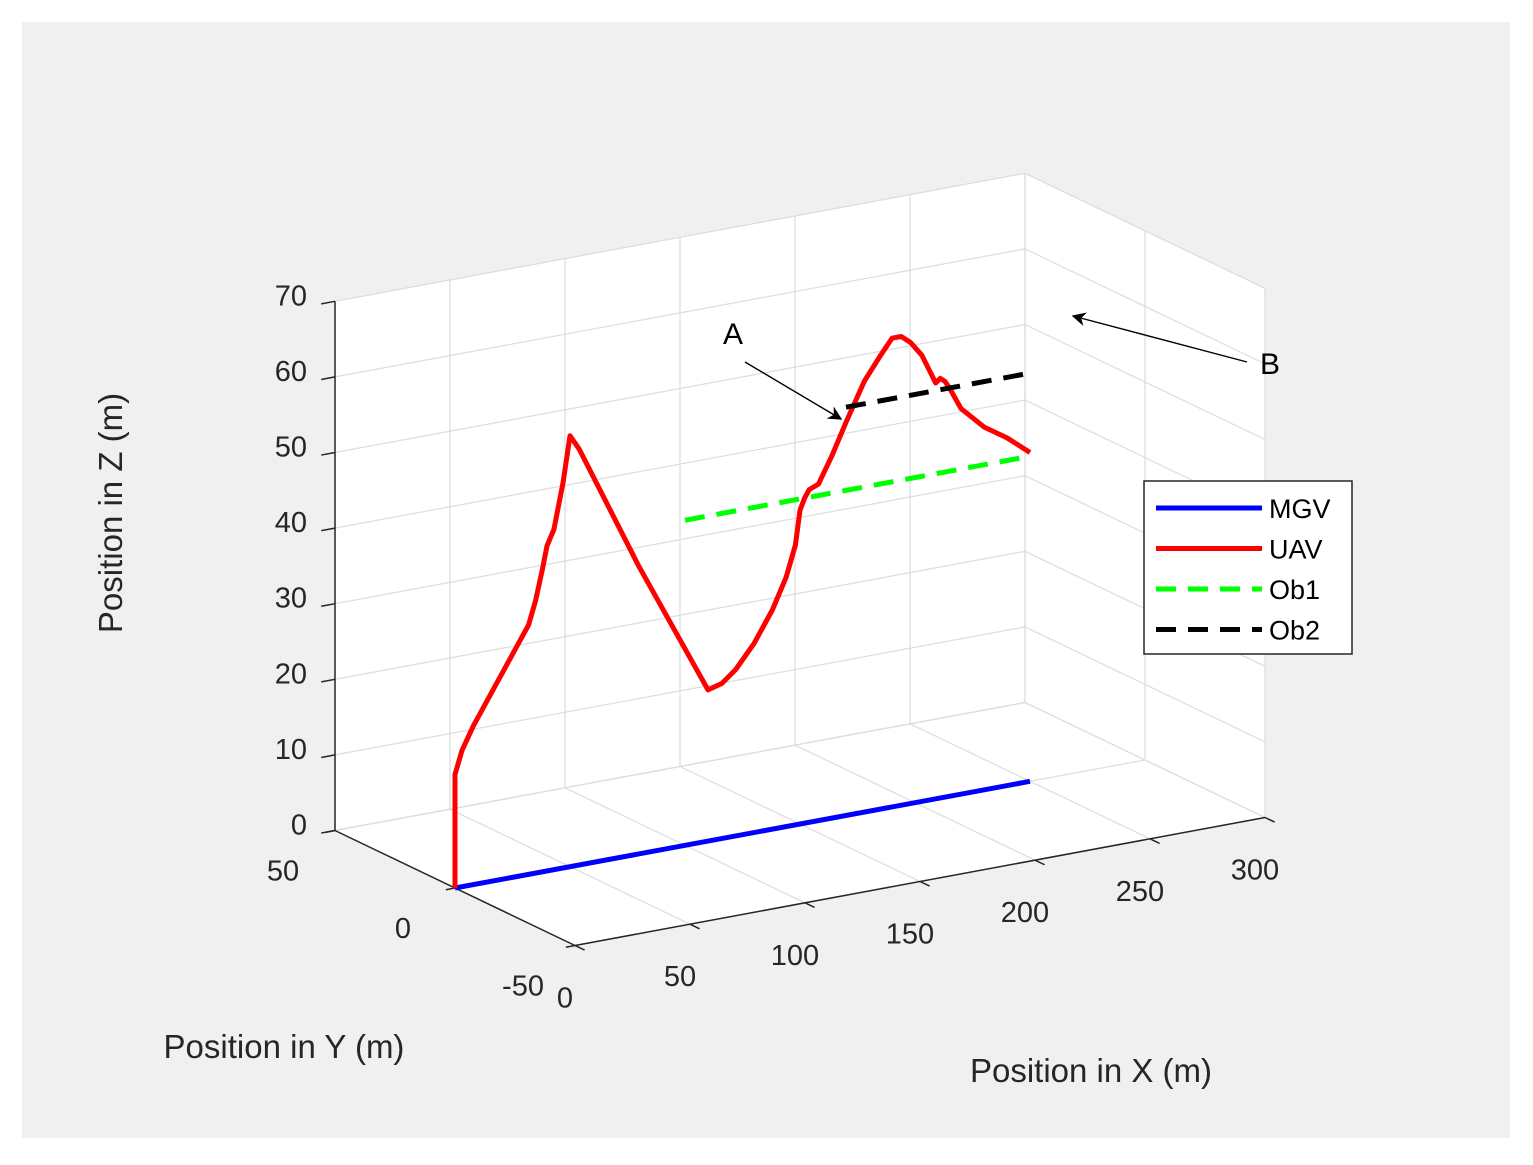 The width and height of the screenshot is (1533, 1165). What do you see at coordinates (680, 977) in the screenshot?
I see `x-tick-label: 50` at bounding box center [680, 977].